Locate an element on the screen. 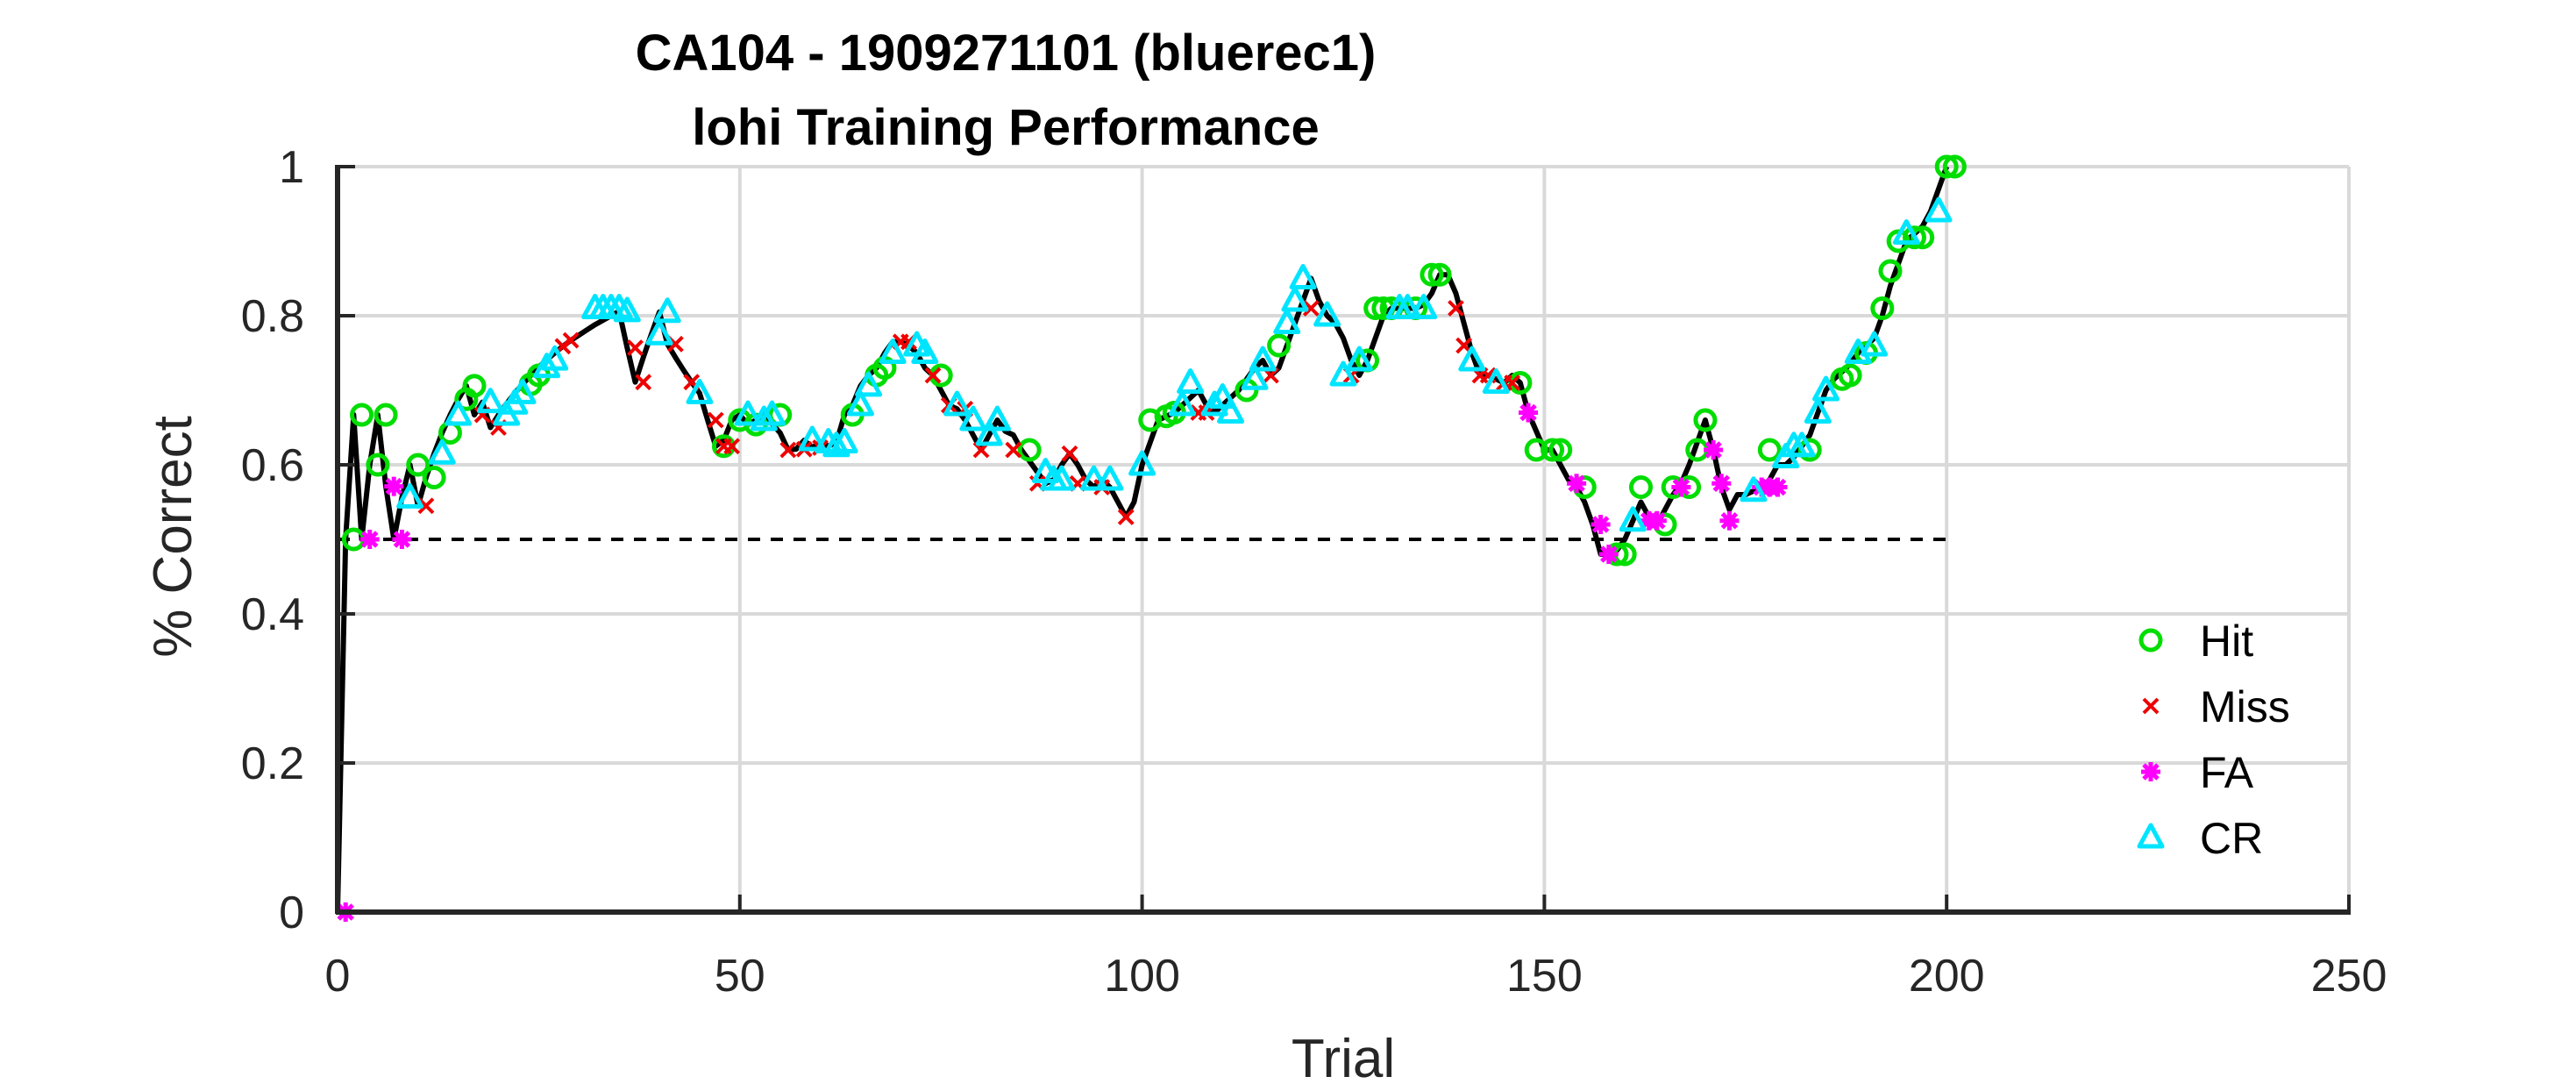 This screenshot has width=2576, height=1091. y-tick-label: 0.6 is located at coordinates (272, 465).